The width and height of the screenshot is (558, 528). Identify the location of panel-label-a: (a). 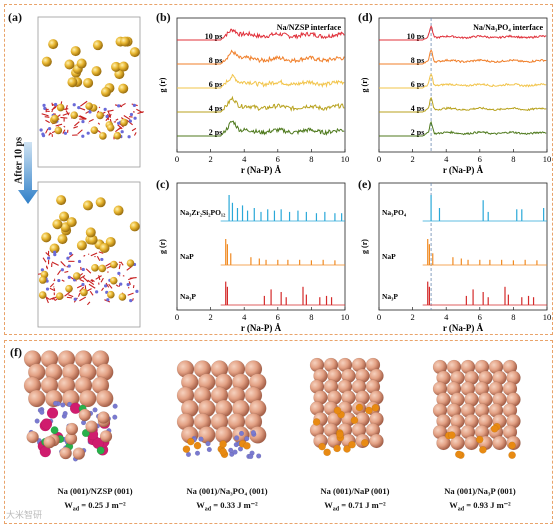
(15, 17).